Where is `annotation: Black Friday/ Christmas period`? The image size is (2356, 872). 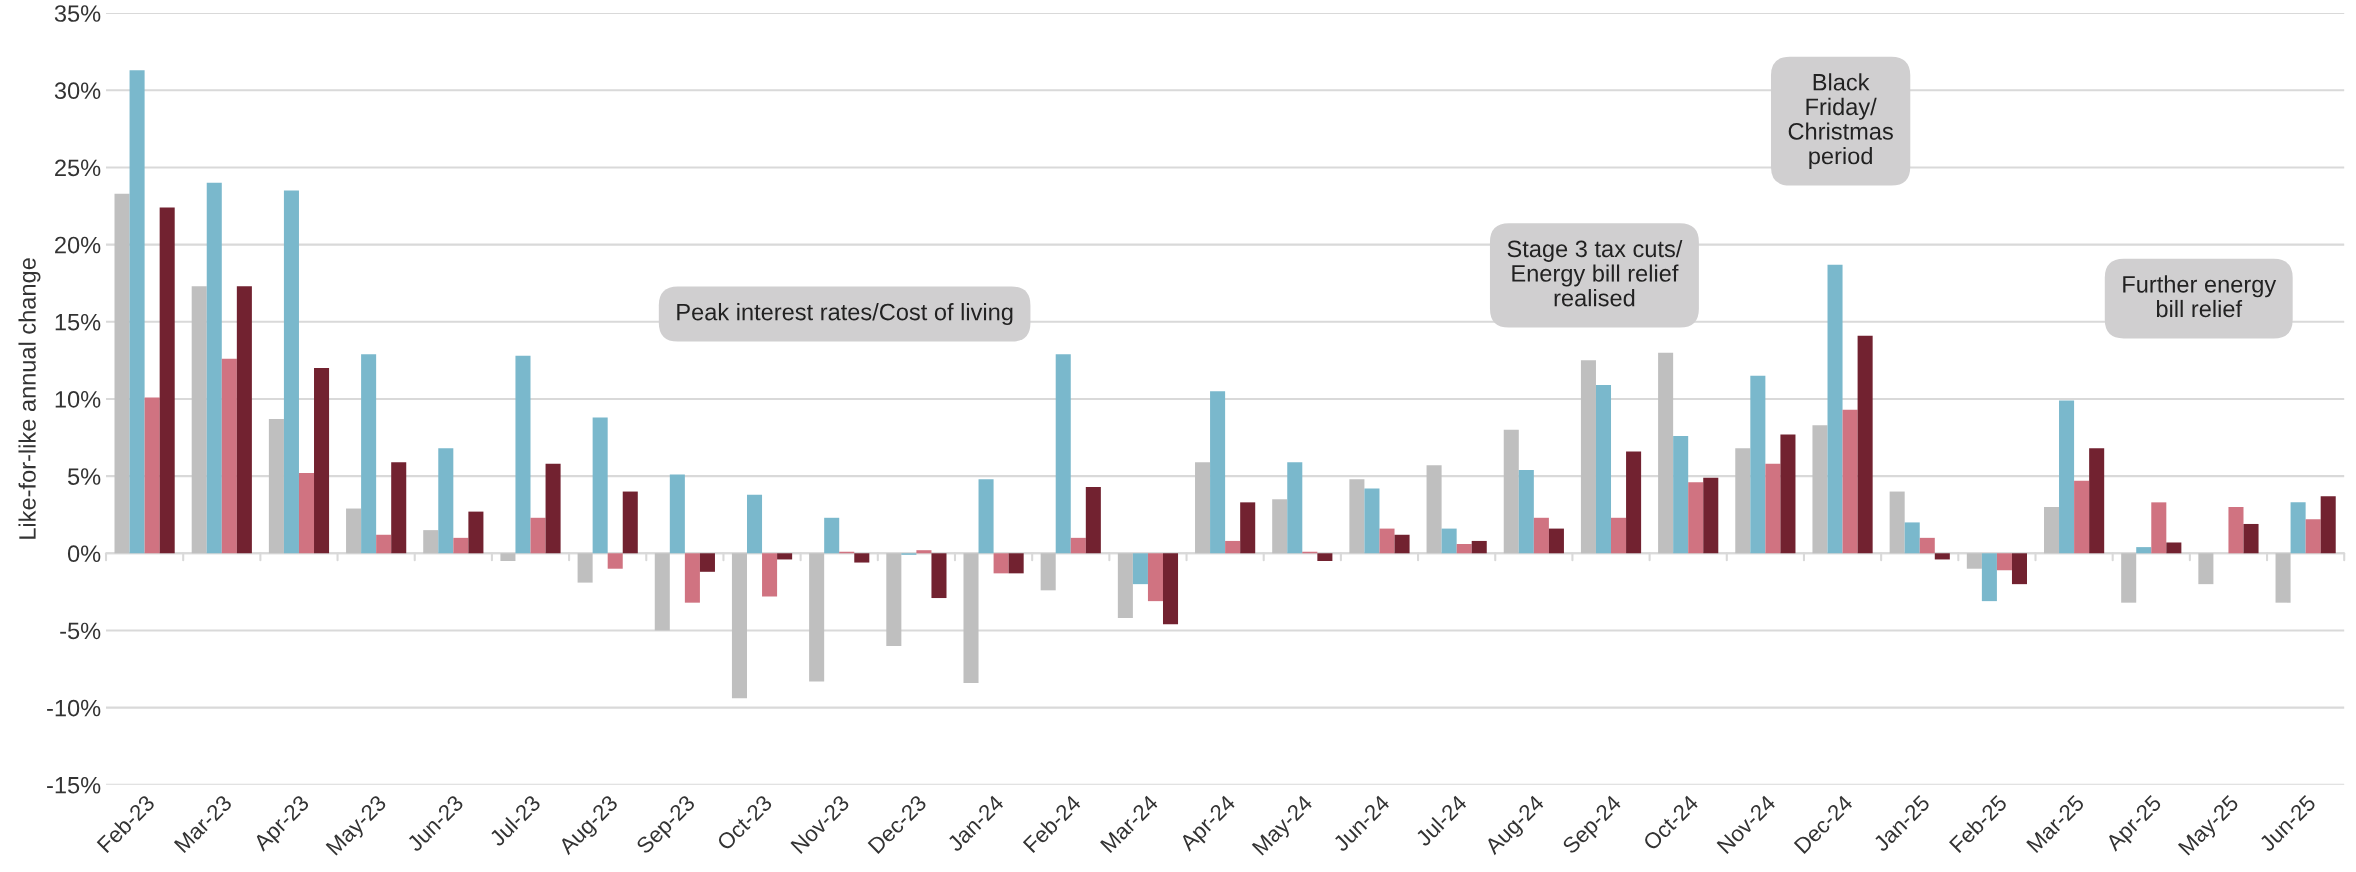 annotation: Black Friday/ Christmas period is located at coordinates (1840, 121).